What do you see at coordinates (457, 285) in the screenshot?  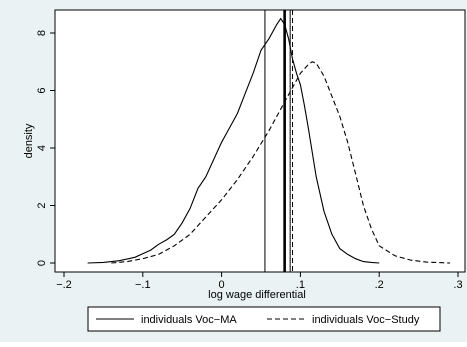 I see `x-tick-label: .3` at bounding box center [457, 285].